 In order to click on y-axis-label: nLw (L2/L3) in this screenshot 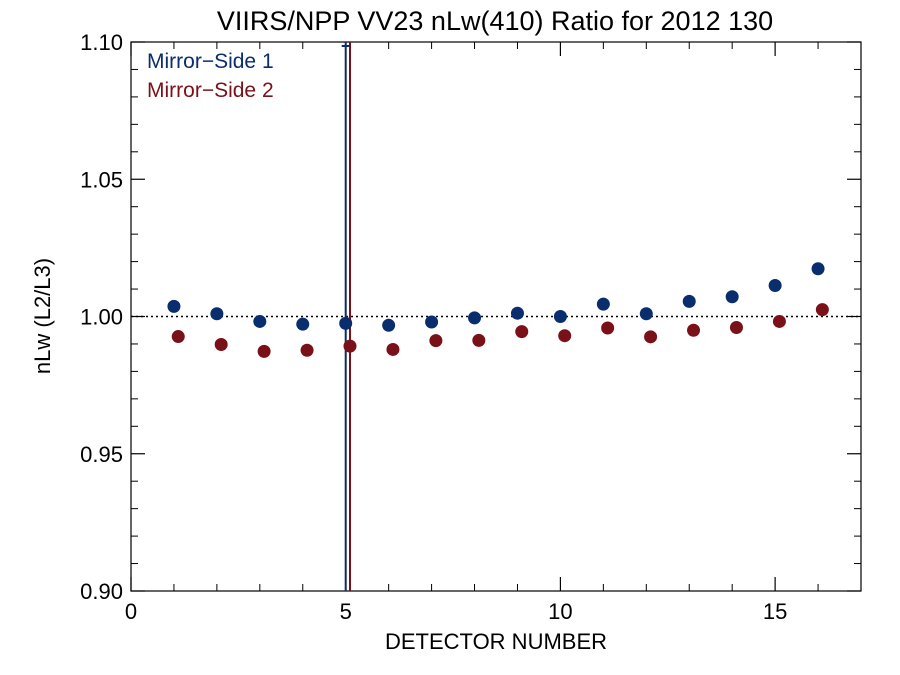, I will do `click(42, 316)`.